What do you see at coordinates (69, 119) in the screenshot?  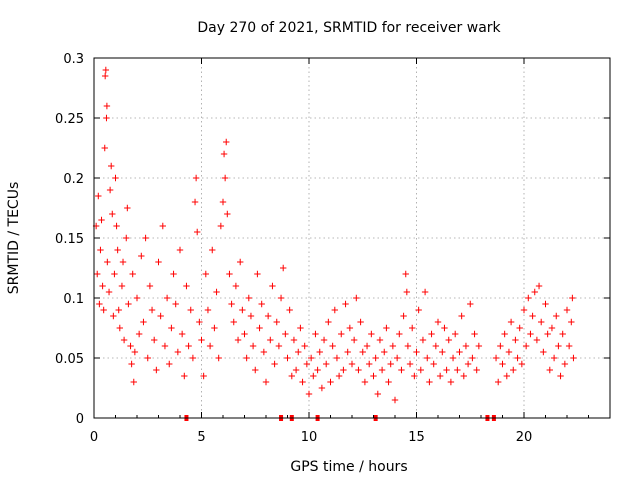 I see `y-tick-label: 0.25` at bounding box center [69, 119].